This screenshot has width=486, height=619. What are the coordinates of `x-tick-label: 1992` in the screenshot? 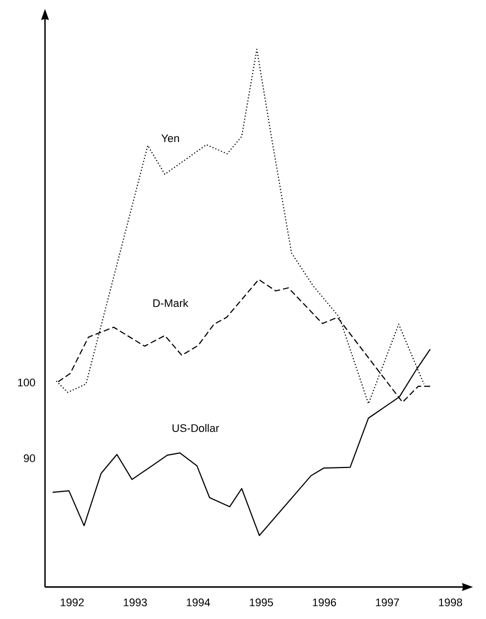 It's located at (72, 602).